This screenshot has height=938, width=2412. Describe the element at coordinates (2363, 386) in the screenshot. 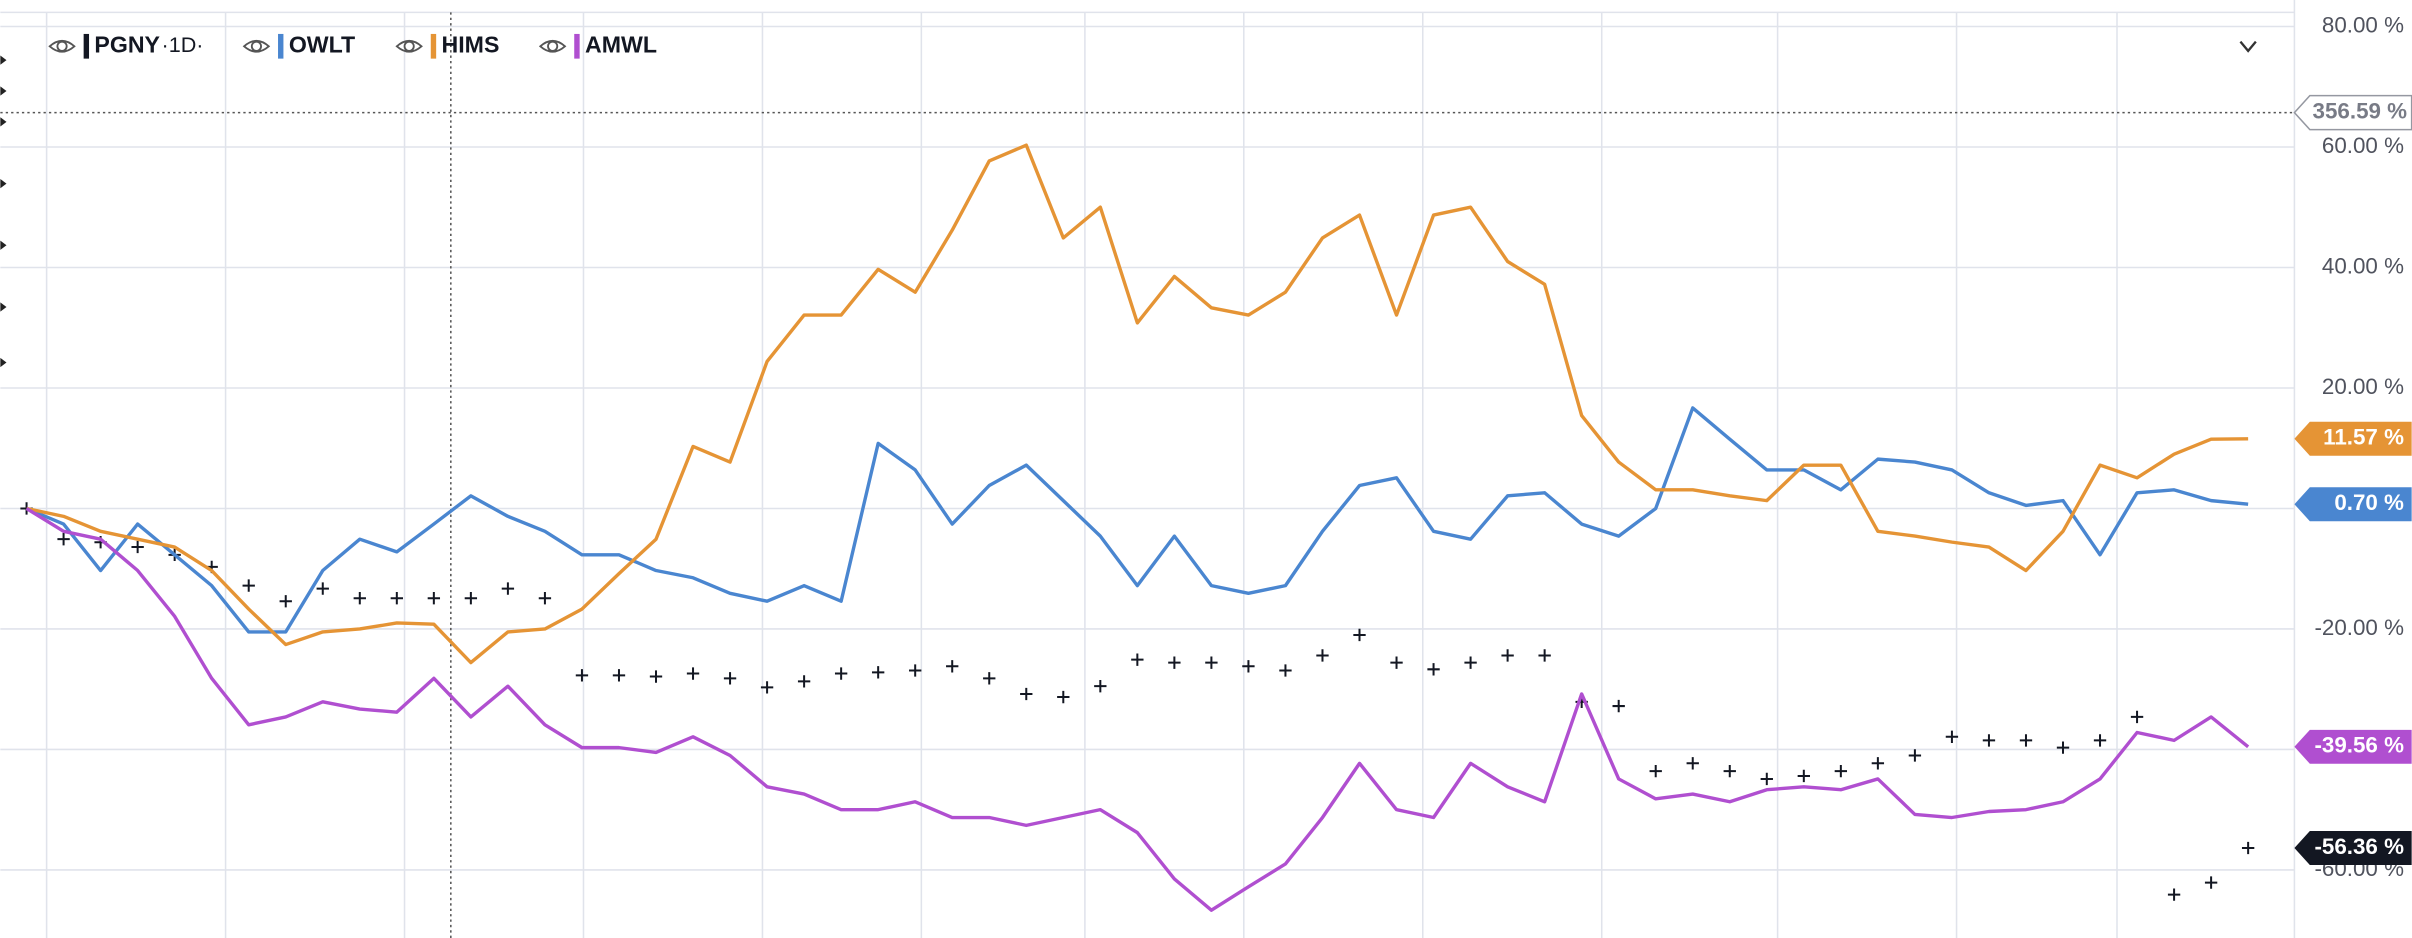

I see `y-tick-label: 20.00 %` at that location.